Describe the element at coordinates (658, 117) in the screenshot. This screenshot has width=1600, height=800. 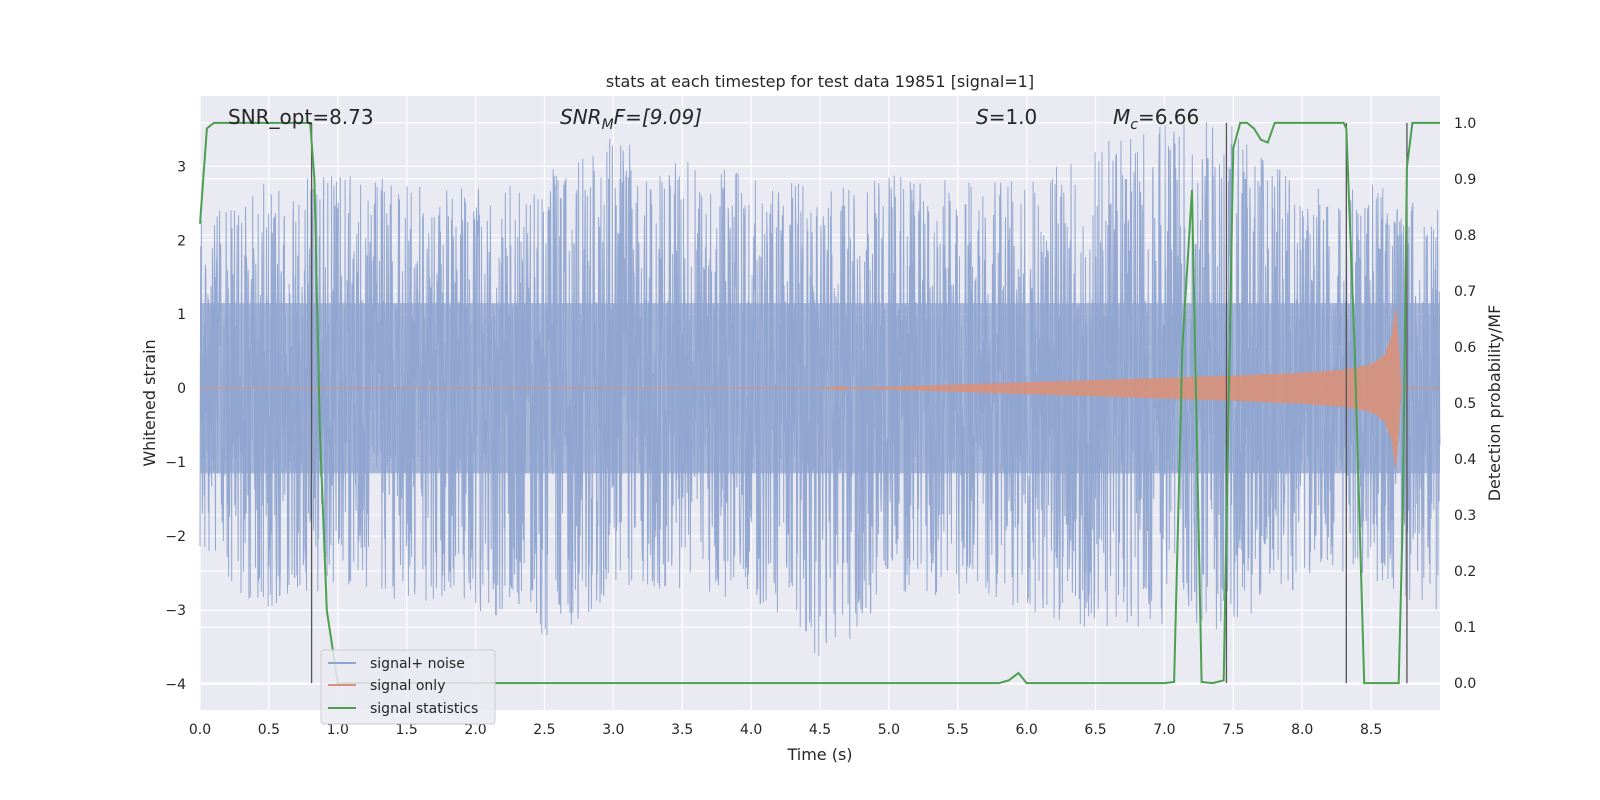
I see `snr-mf-rest: F=[9.09]` at that location.